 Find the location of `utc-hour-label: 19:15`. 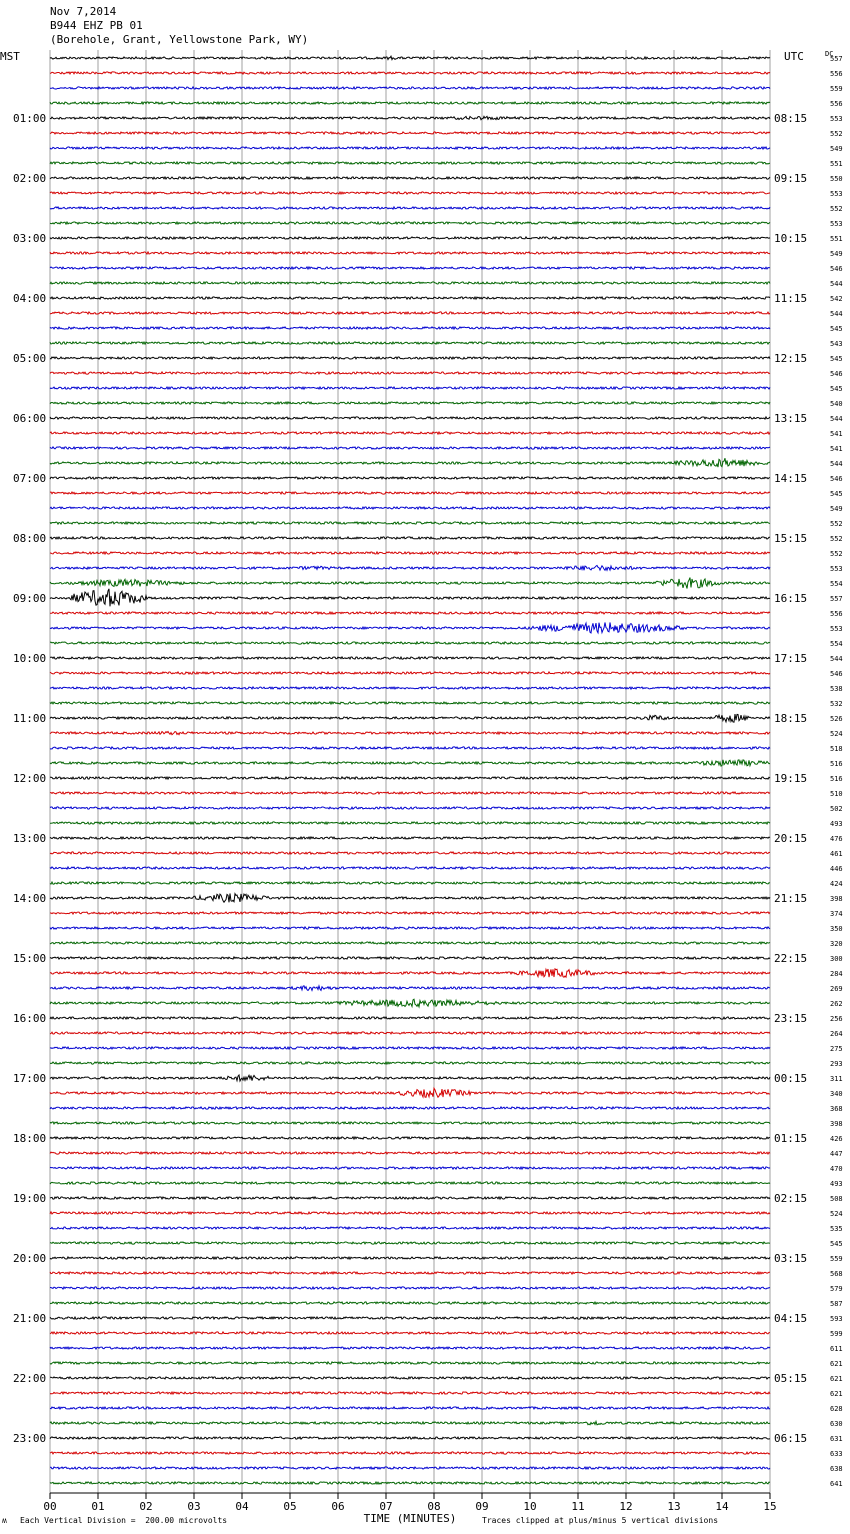

utc-hour-label: 19:15 is located at coordinates (790, 778).